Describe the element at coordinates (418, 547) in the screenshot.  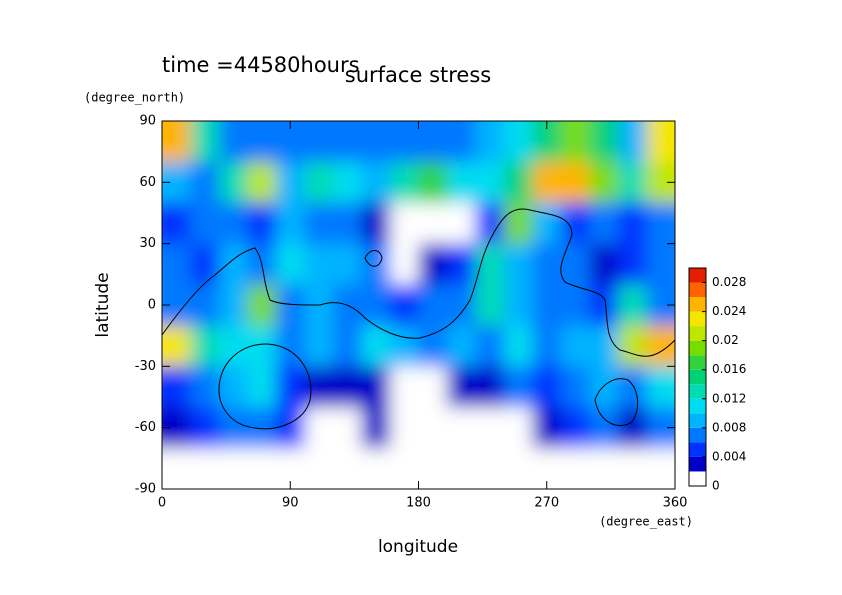
I see `x-axis-label: longitude` at that location.